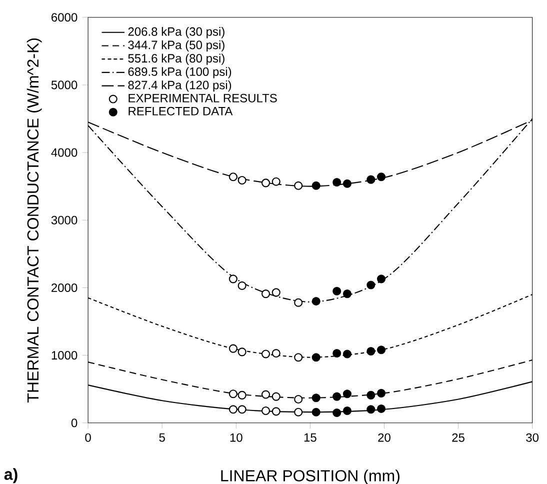 This screenshot has width=547, height=484. I want to click on y-axis-title: THERMAL CONTACT CONDUCTANCE (W/m^2-K), so click(34, 220).